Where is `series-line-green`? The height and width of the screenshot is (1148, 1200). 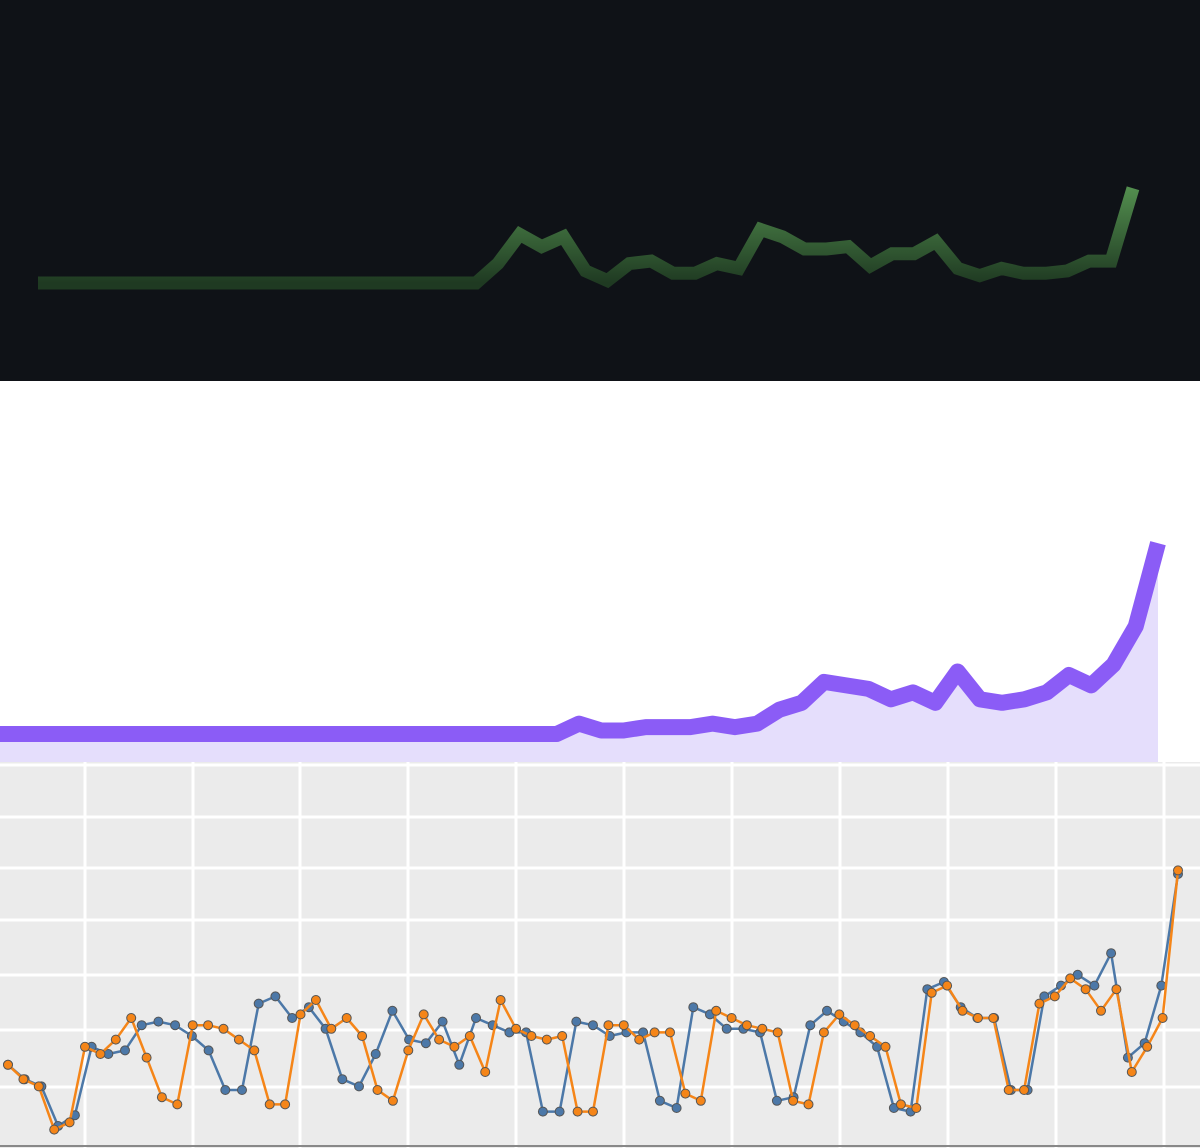 series-line-green is located at coordinates (589, 238).